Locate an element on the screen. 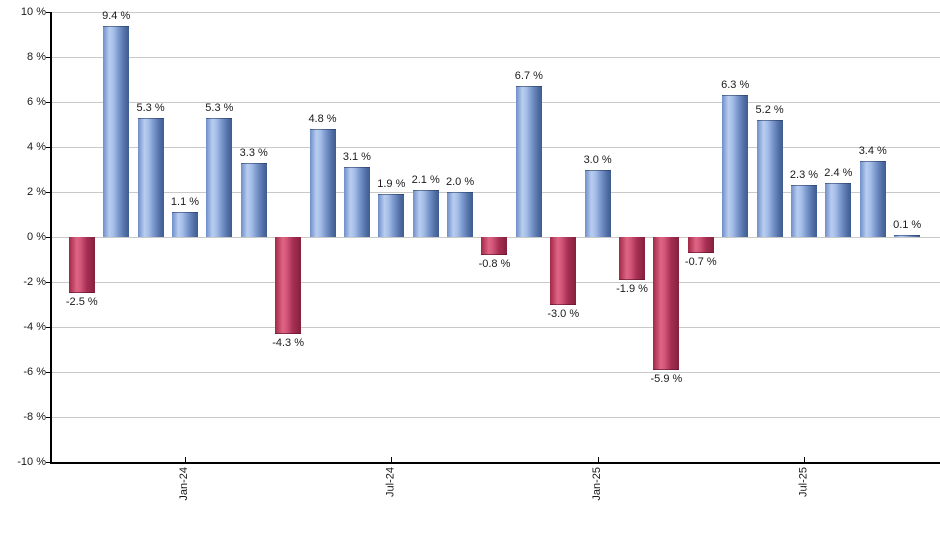 This screenshot has height=550, width=940. bar-value-label: 3.4 % is located at coordinates (872, 150).